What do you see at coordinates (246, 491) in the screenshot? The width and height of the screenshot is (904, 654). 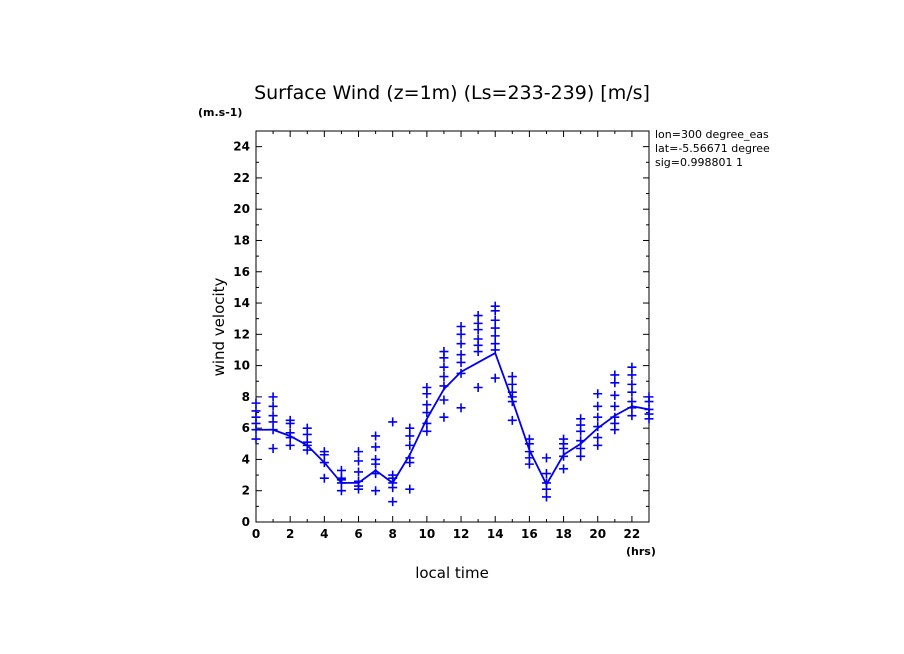 I see `y-tick-label: 2` at bounding box center [246, 491].